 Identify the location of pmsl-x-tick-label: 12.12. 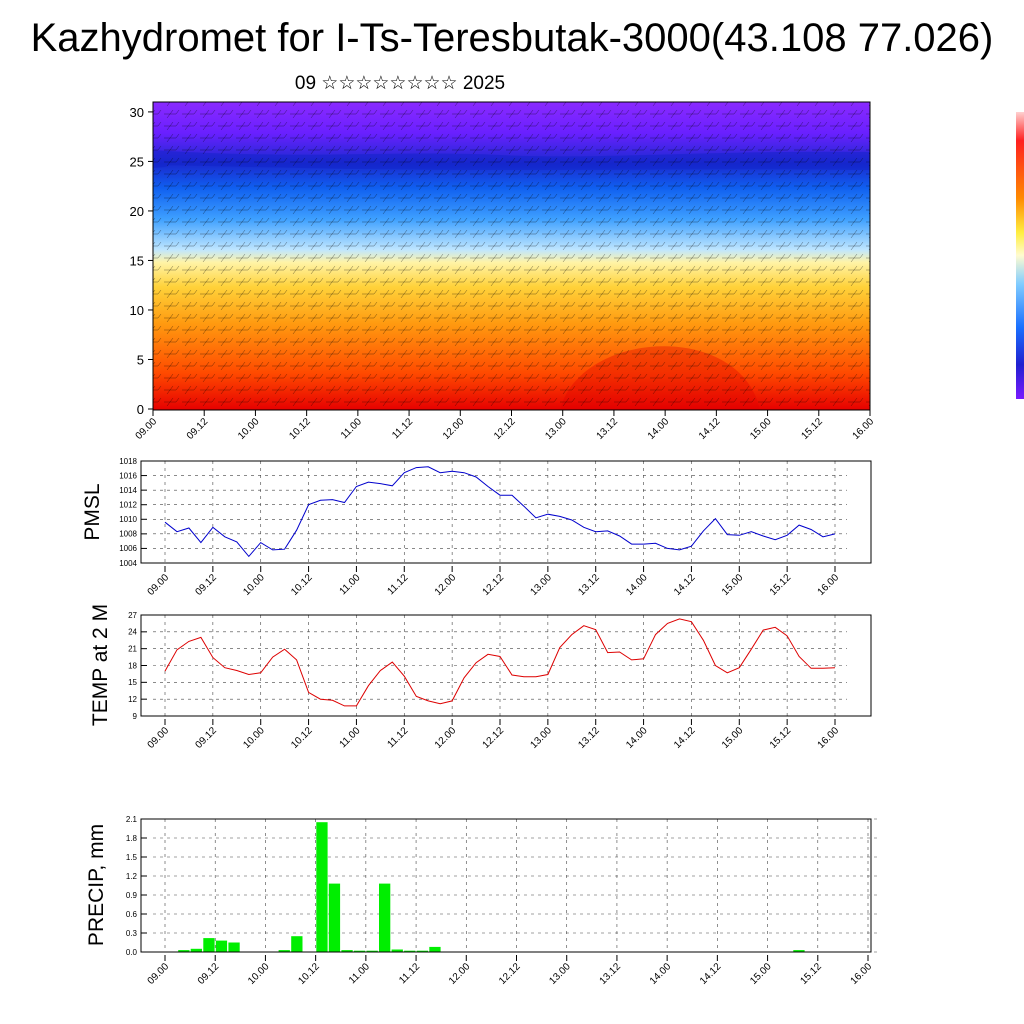
(494, 585).